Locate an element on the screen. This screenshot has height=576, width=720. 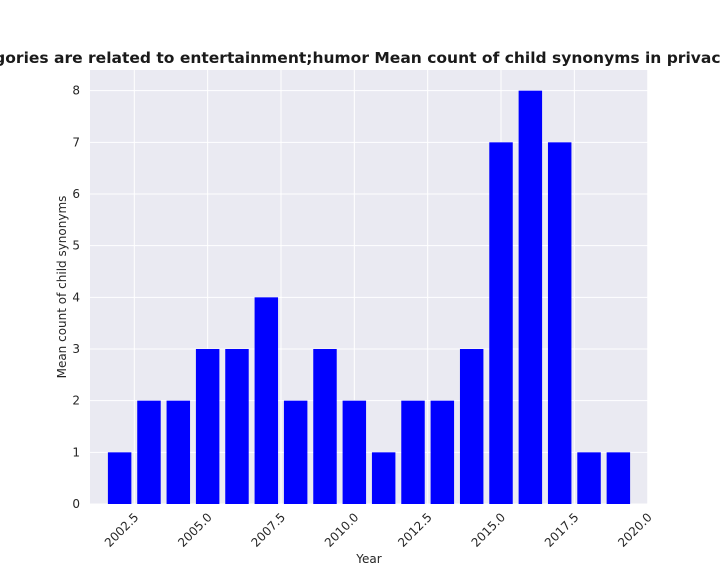
x-tick-label: 2012.5 is located at coordinates (415, 530).